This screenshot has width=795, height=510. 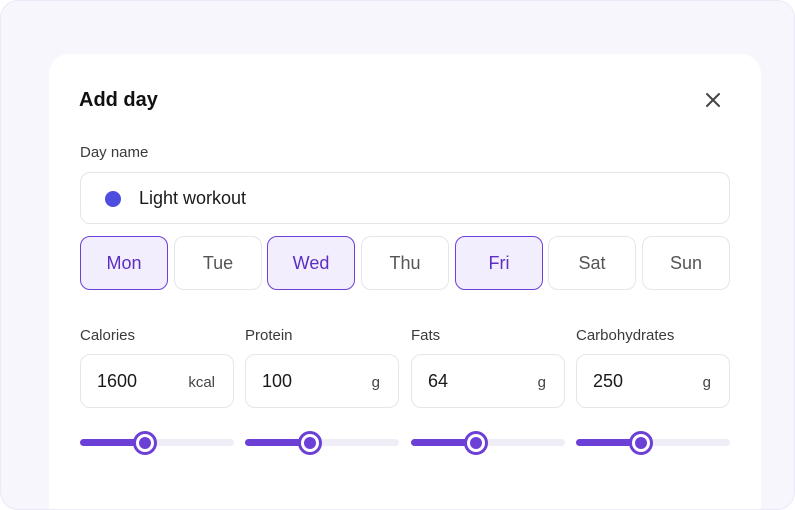 I want to click on protein-input: 100 g, so click(x=322, y=381).